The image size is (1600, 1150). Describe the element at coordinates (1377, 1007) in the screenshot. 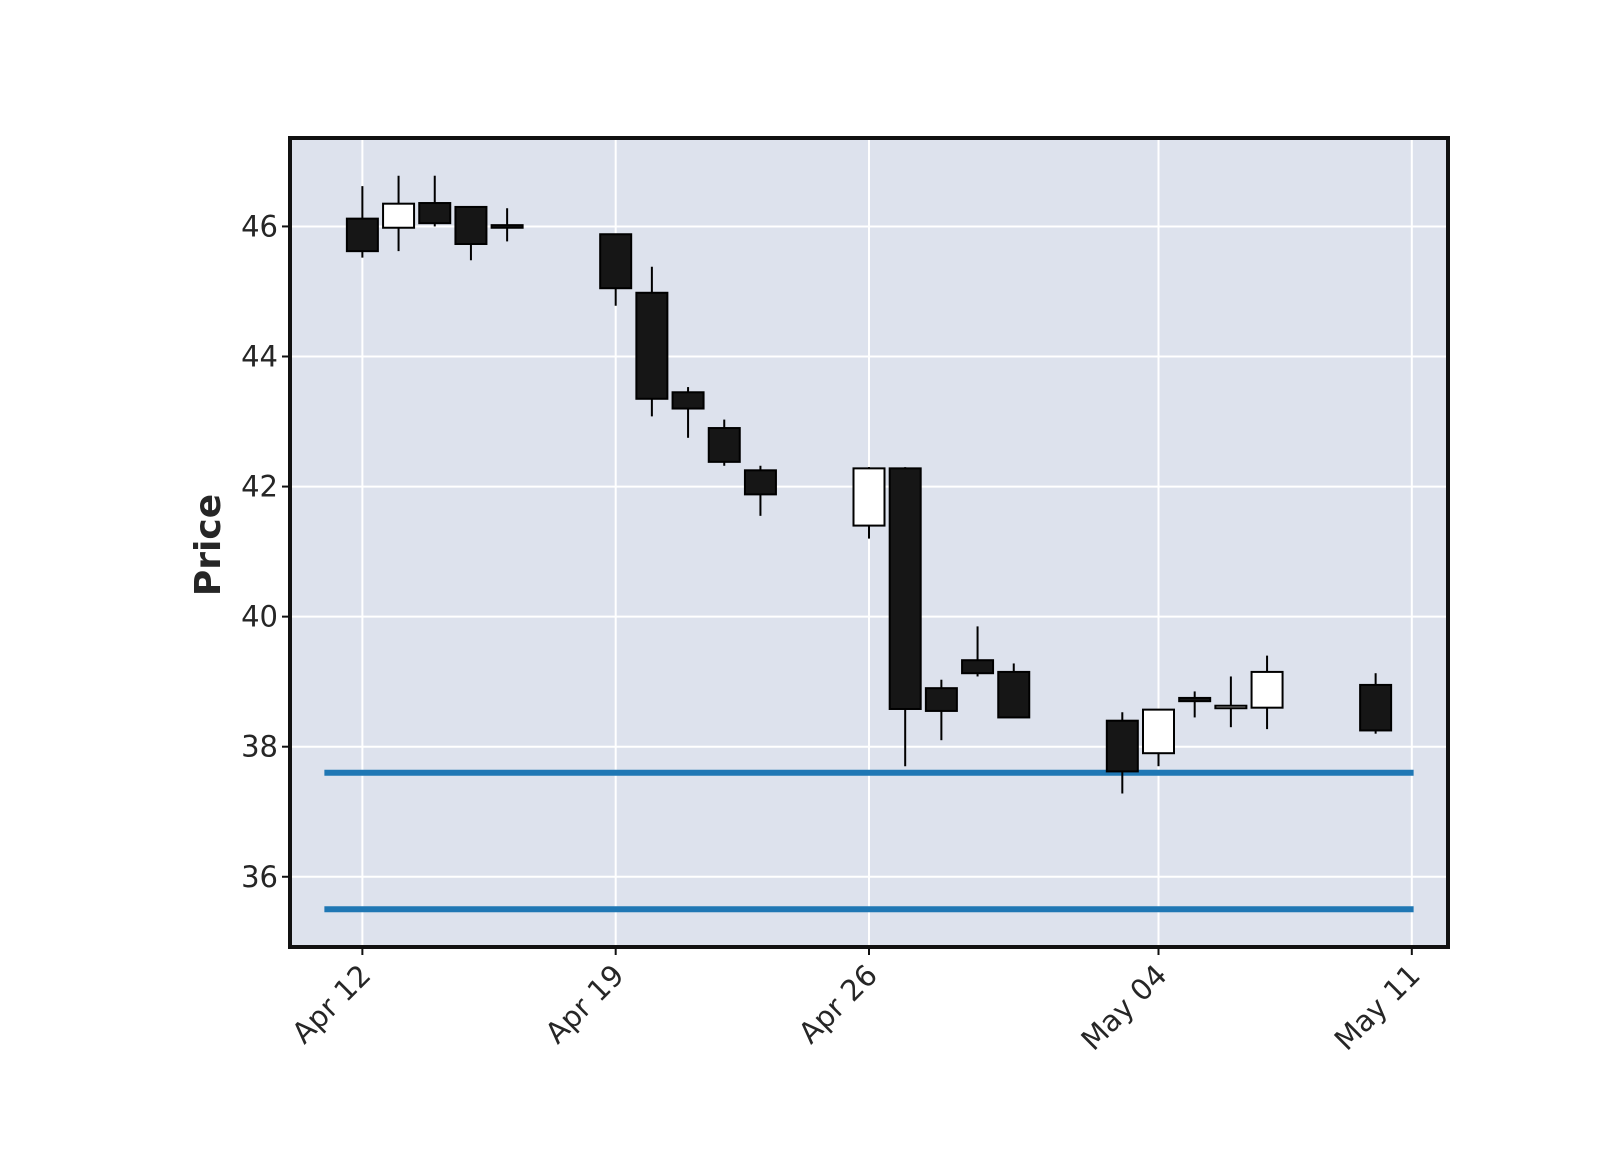

I see `x-tick-label: May 11` at that location.